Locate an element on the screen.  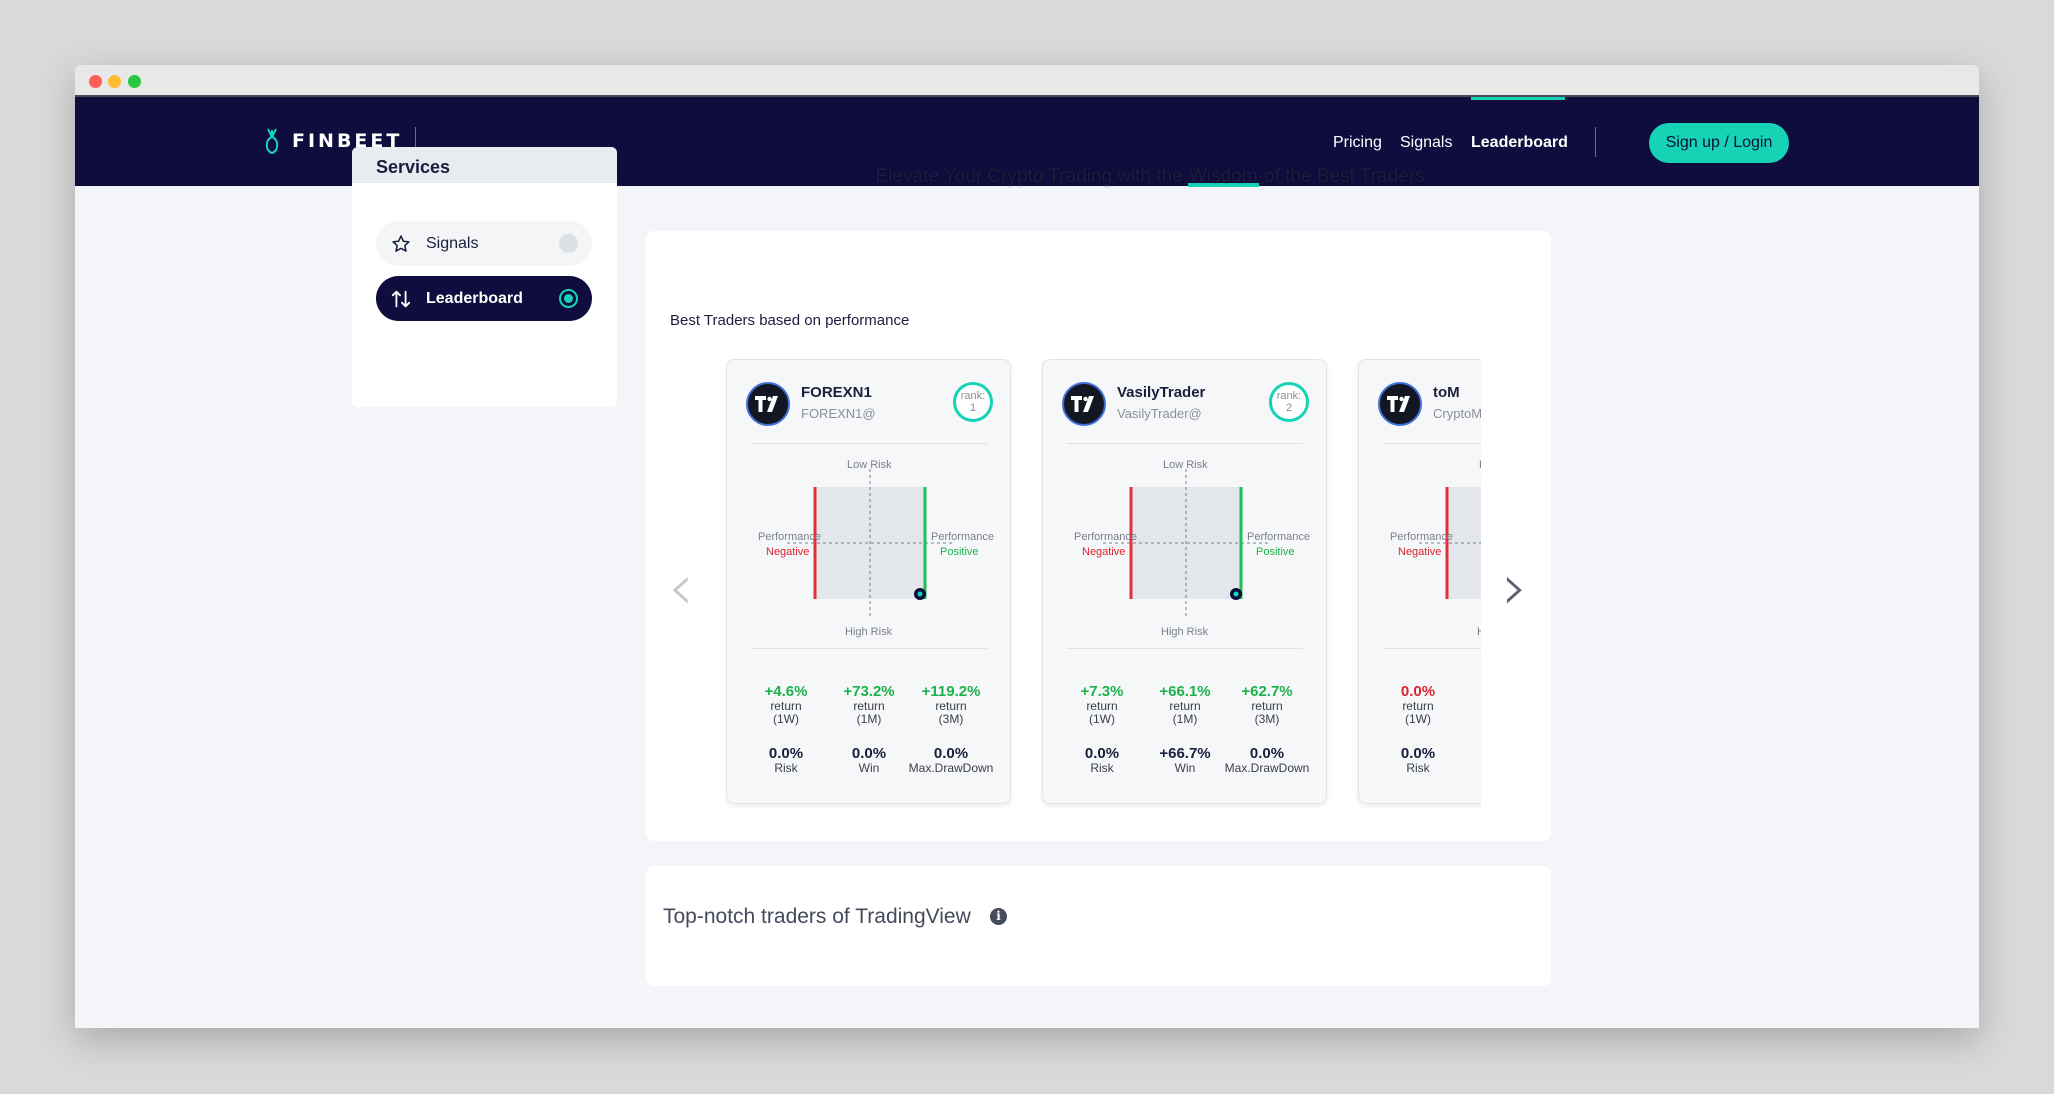
metric-stat: 0.0% Max.DrawDown is located at coordinates (951, 760).